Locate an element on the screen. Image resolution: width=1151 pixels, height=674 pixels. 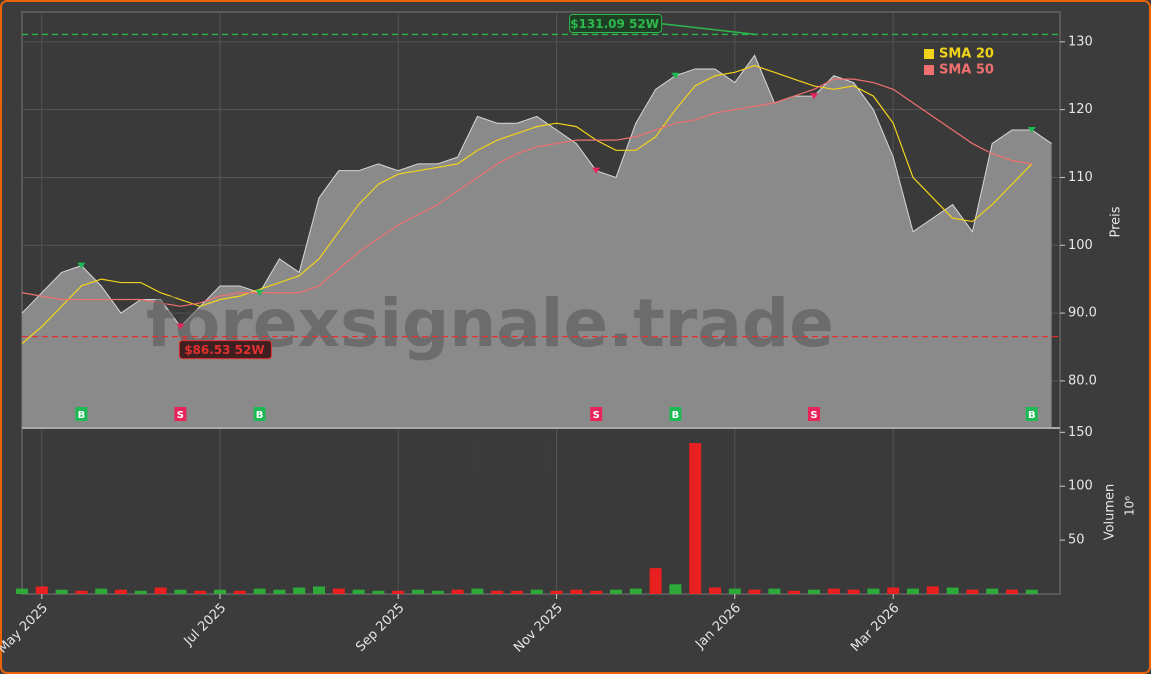
y-axis-label: Preis is located at coordinates (1116, 221).